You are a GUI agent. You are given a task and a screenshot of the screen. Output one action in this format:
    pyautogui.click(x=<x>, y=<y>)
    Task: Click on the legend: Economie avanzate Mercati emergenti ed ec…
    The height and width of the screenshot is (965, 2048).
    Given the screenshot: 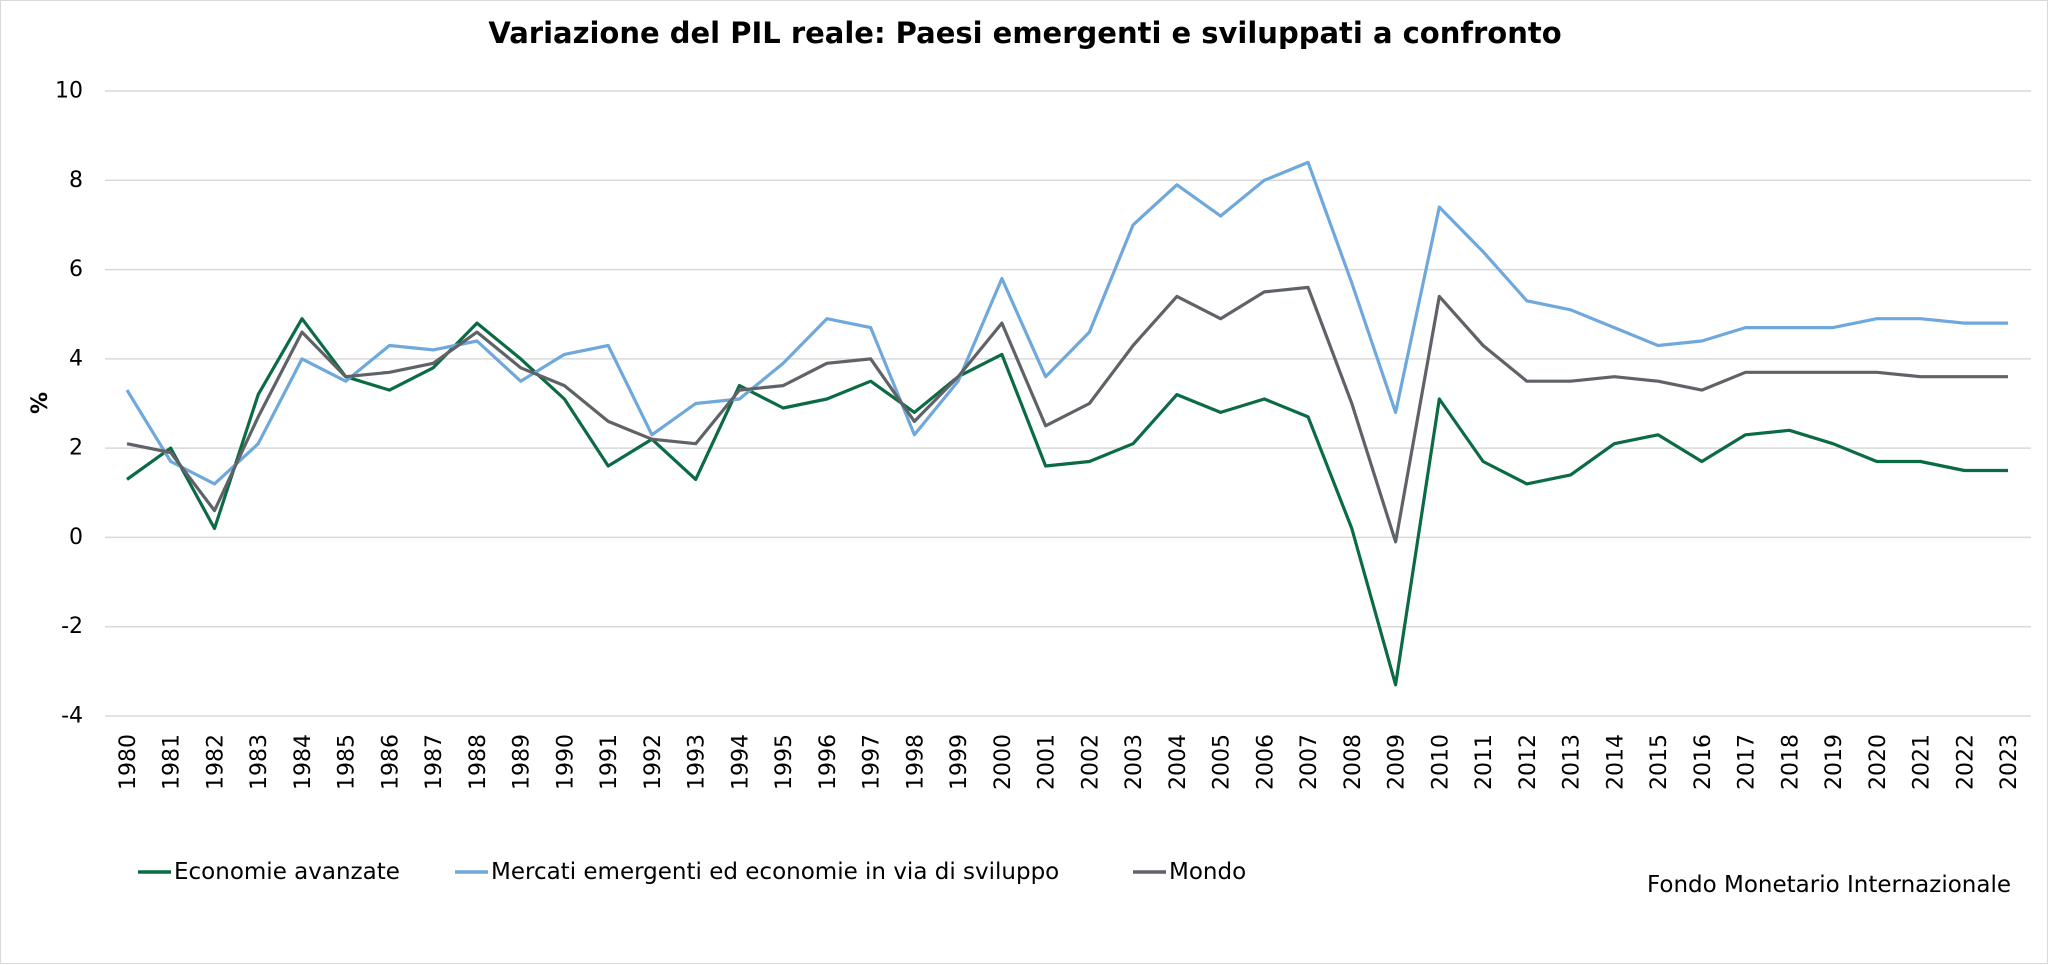 What is the action you would take?
    pyautogui.click(x=692, y=872)
    